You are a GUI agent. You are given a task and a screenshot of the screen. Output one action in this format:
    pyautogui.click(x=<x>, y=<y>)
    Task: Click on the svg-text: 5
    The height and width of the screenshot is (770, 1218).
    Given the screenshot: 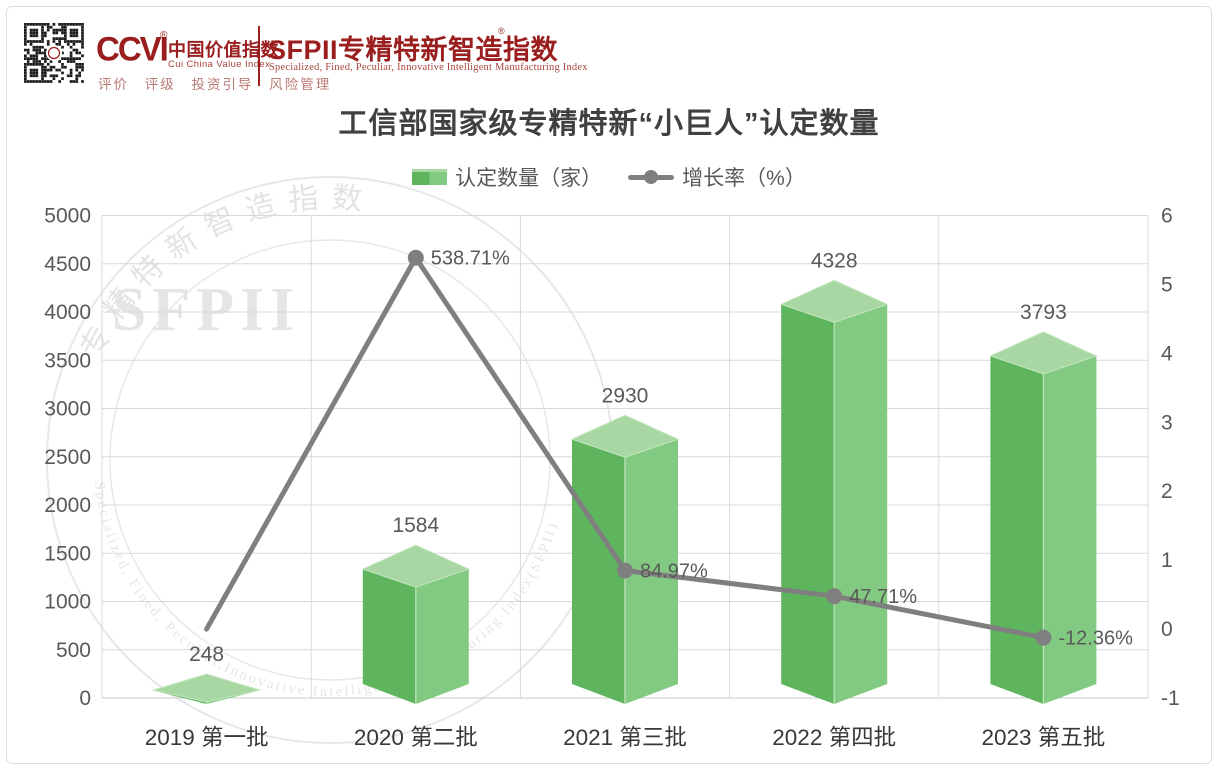 What is the action you would take?
    pyautogui.click(x=1167, y=284)
    